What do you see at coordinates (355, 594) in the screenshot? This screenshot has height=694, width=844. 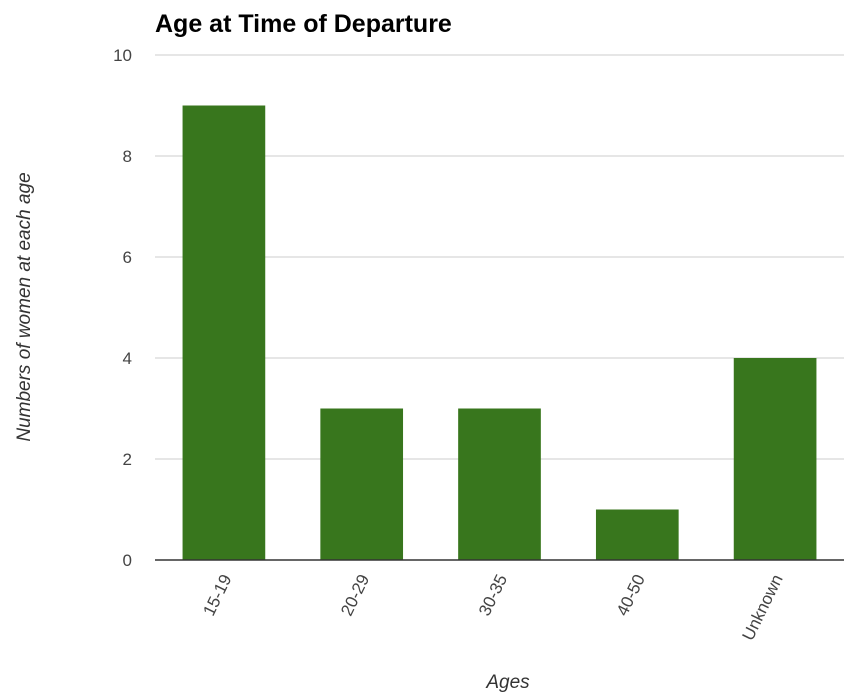 I see `x-tick-label: 20-29` at bounding box center [355, 594].